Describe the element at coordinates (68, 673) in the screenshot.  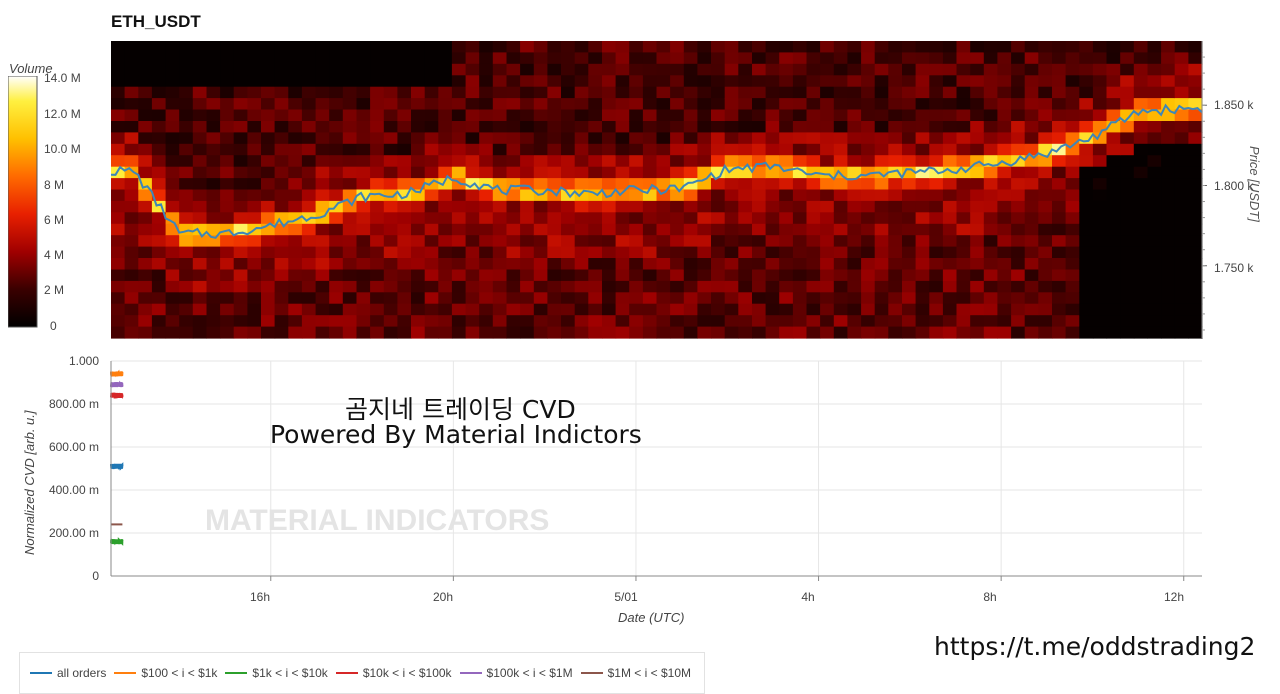
I see `legend-item: all orders` at that location.